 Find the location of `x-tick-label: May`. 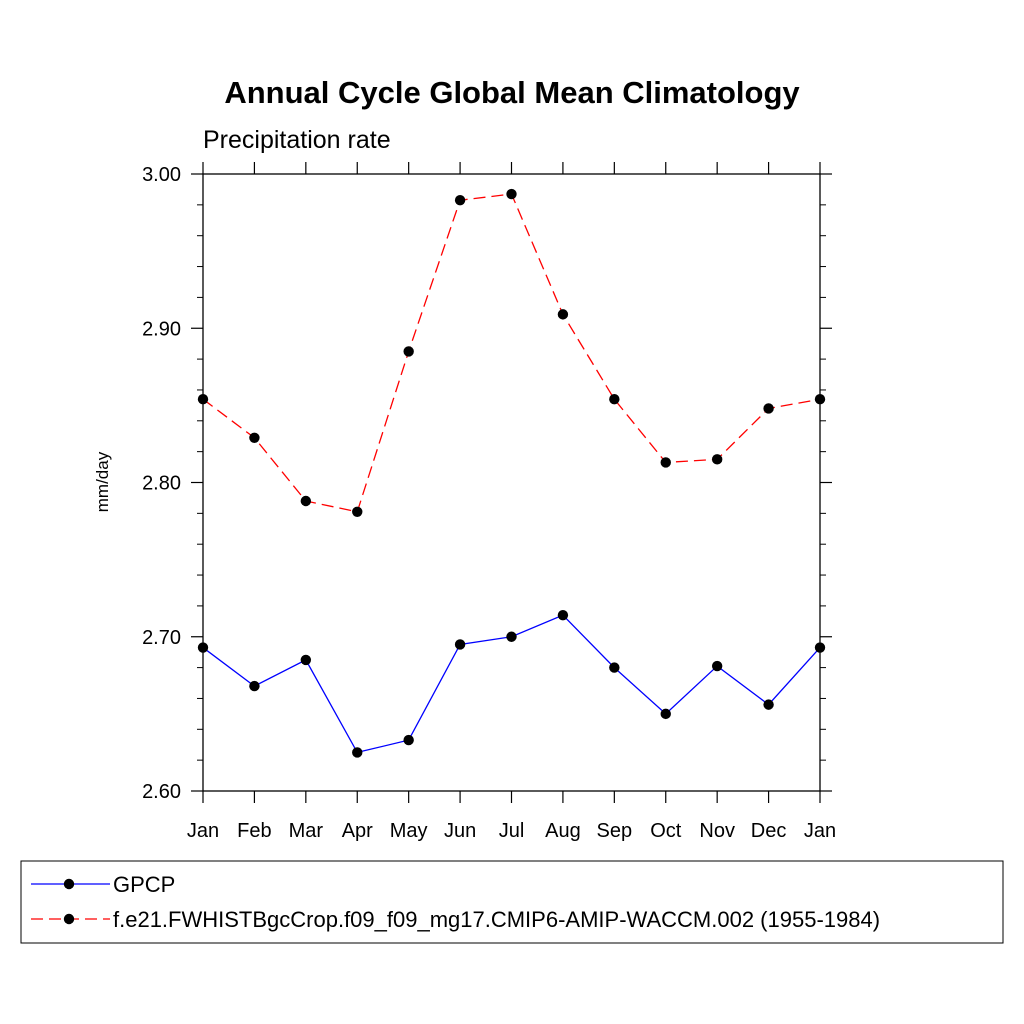

x-tick-label: May is located at coordinates (409, 831).